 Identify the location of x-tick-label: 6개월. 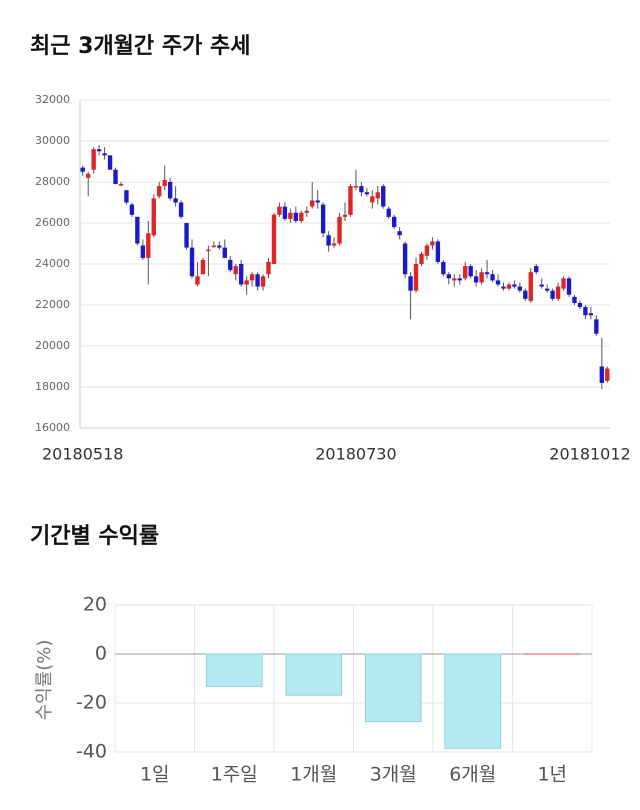
(472, 775).